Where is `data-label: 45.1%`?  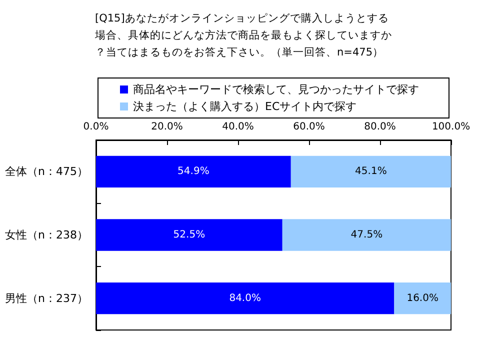 data-label: 45.1% is located at coordinates (371, 172).